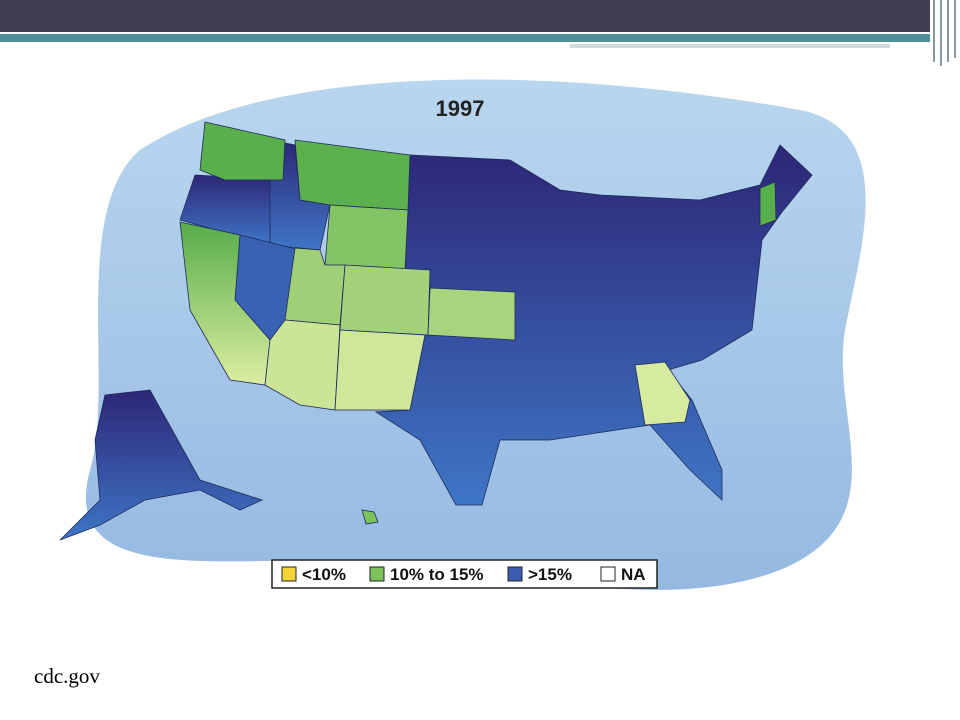 This screenshot has width=960, height=720. Describe the element at coordinates (465, 16) in the screenshot. I see `header-bar` at that location.